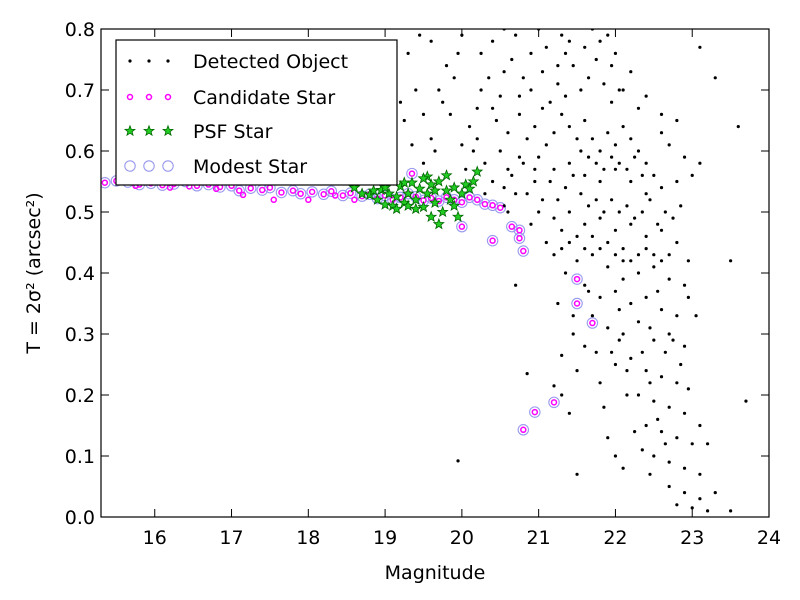 The height and width of the screenshot is (600, 800). Describe the element at coordinates (155, 538) in the screenshot. I see `x-tick-label: 16` at that location.